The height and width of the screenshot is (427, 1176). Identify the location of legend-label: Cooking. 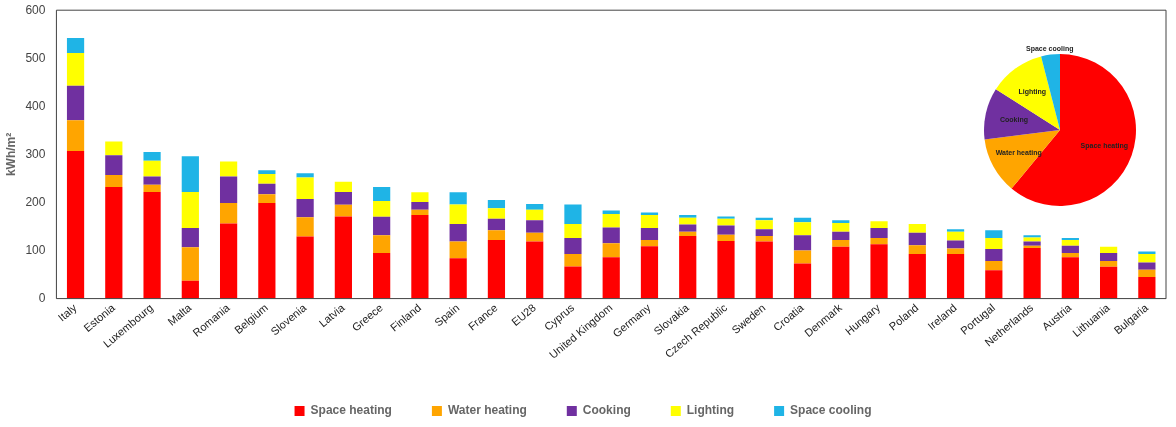
(606, 410).